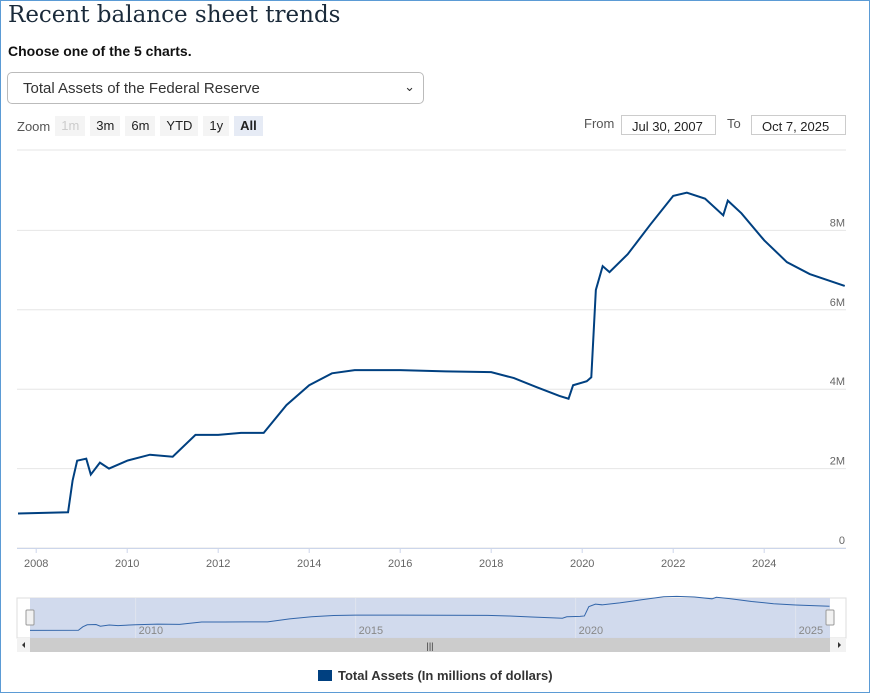 The width and height of the screenshot is (870, 693). I want to click on legend-swatch, so click(325, 675).